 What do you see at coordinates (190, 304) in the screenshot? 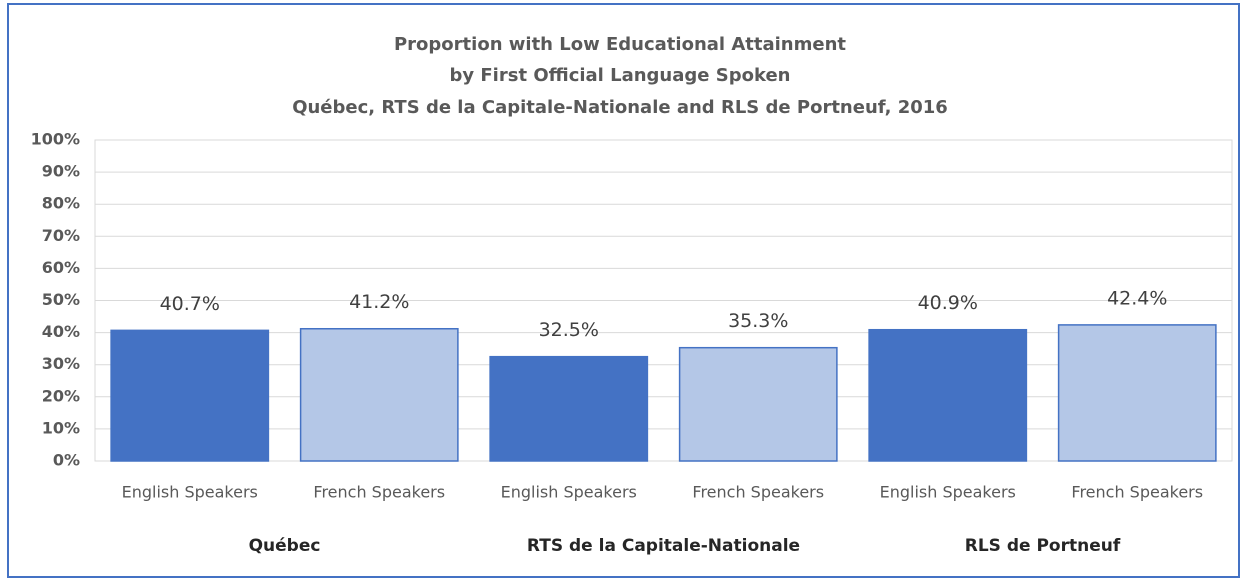
I see `data-label: 40.7%` at bounding box center [190, 304].